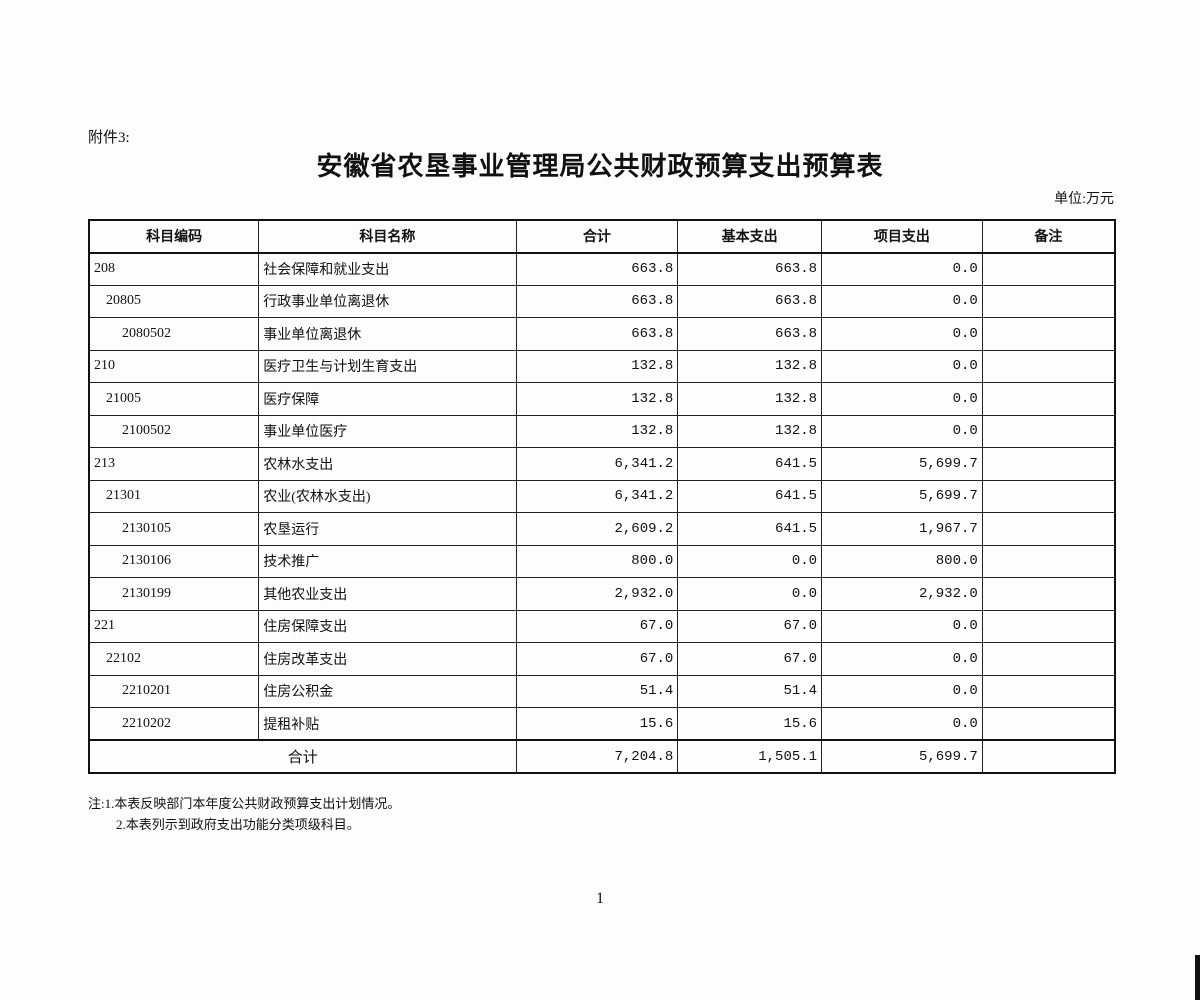  What do you see at coordinates (902, 756) in the screenshot?
I see `total-project: 5,699.7` at bounding box center [902, 756].